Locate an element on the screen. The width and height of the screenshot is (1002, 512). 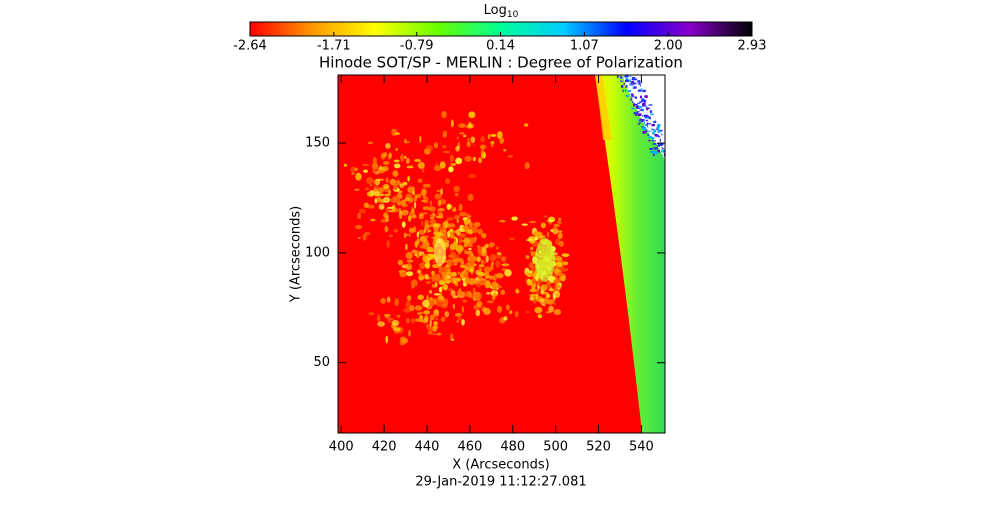
x-axis-label: X (Arcseconds) is located at coordinates (500, 465).